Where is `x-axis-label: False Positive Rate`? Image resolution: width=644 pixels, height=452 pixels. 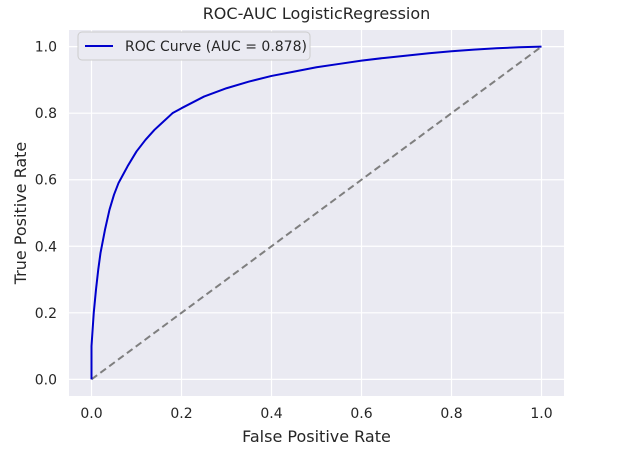 x-axis-label: False Positive Rate is located at coordinates (316, 436).